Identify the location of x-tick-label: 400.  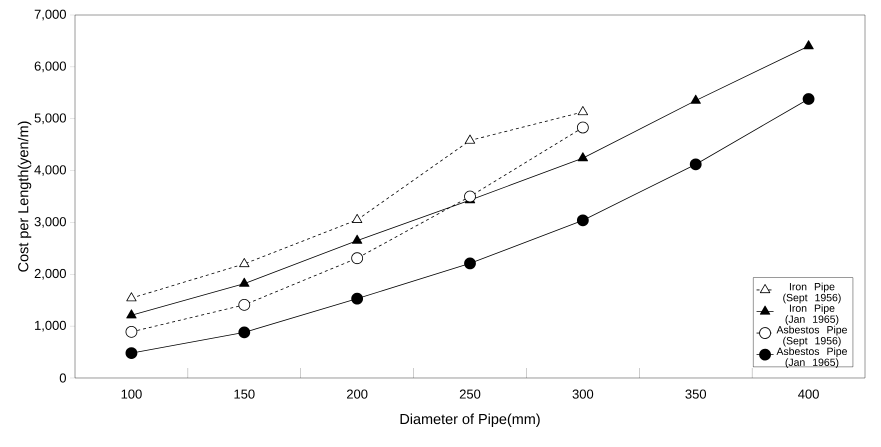
(808, 394).